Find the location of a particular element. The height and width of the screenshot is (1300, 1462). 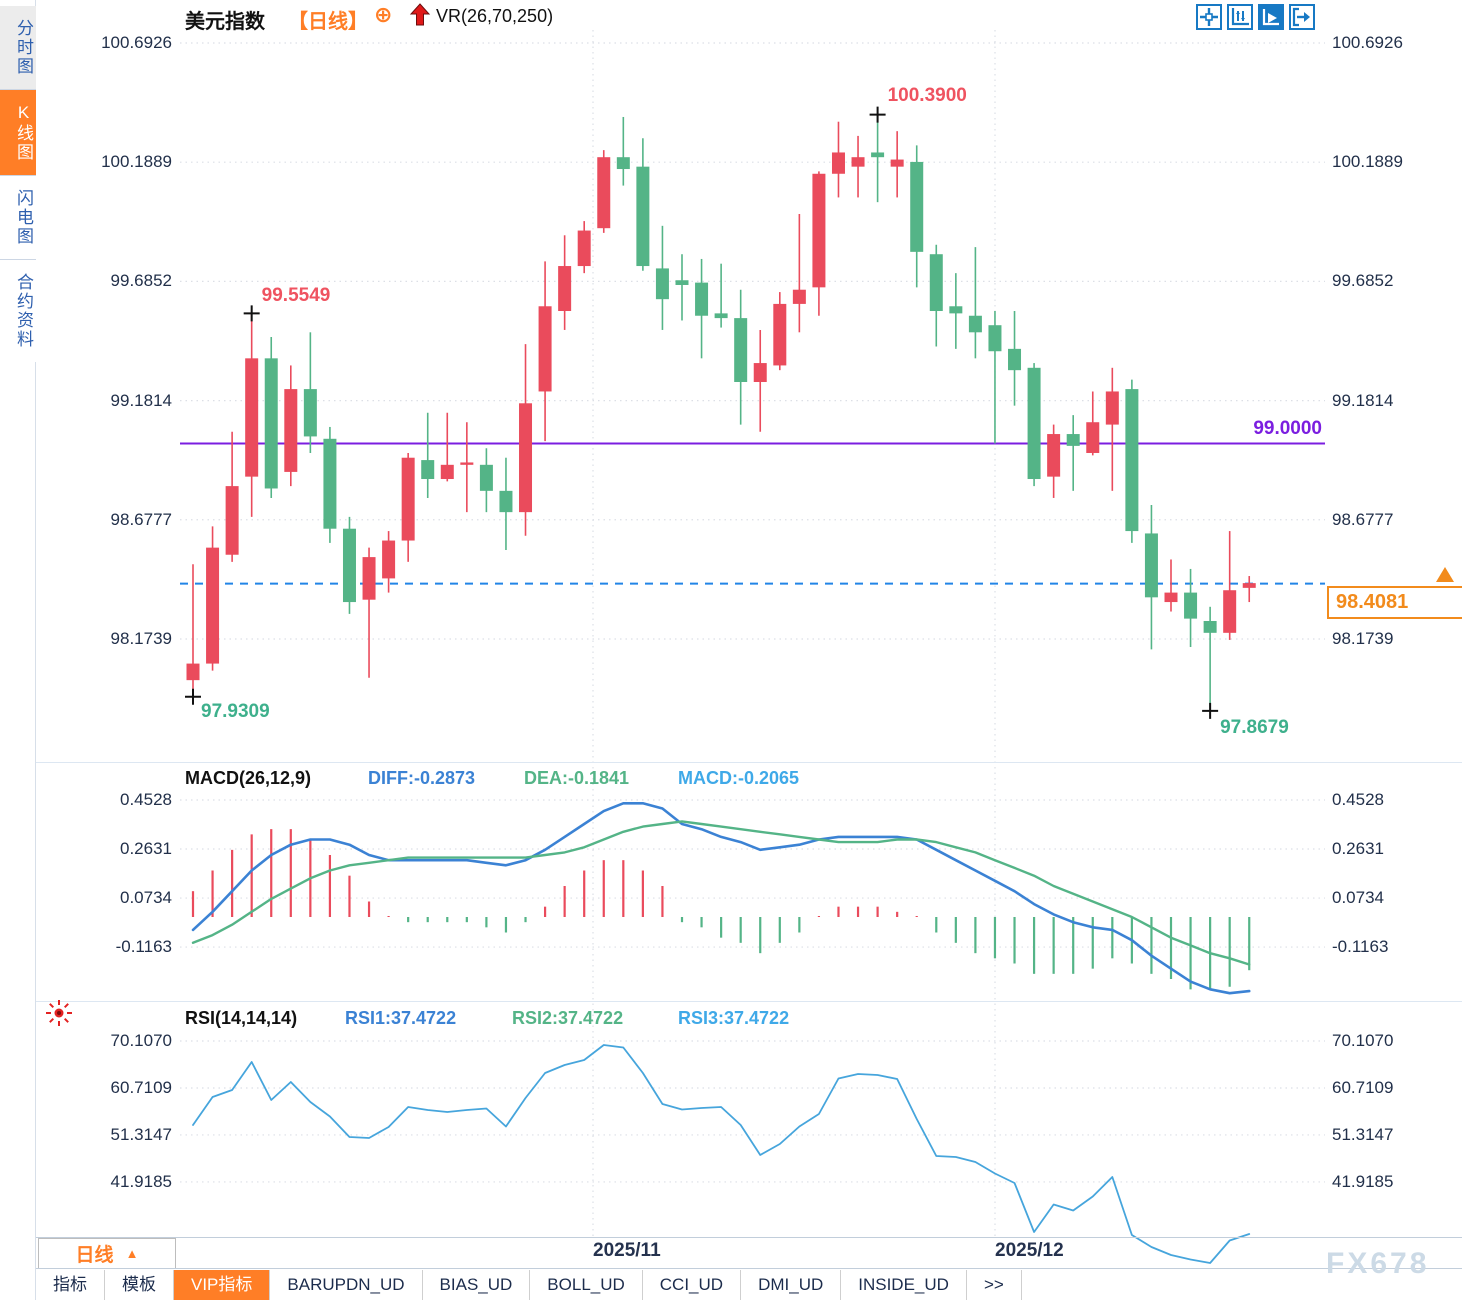

tab-VIP指标: VIP指标 is located at coordinates (222, 1285).